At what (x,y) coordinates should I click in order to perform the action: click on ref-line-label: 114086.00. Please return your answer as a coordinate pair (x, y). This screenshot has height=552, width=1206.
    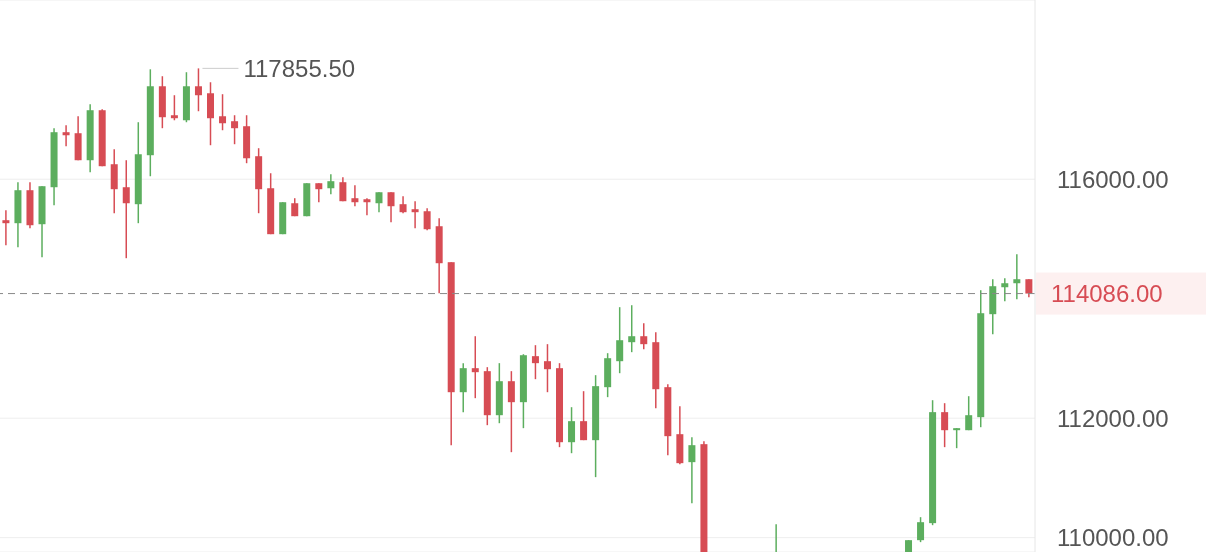
    Looking at the image, I should click on (1107, 293).